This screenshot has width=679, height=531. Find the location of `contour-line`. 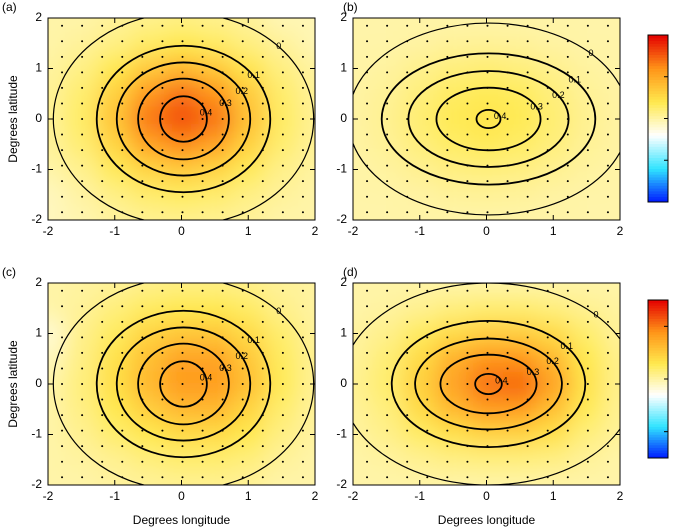

contour-line is located at coordinates (488, 384).